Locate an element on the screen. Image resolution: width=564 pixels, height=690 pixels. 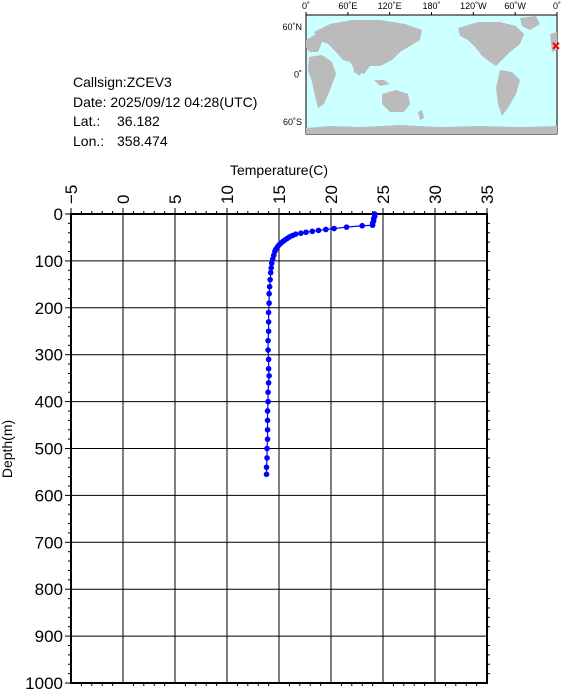
world-map: 0˚ 60˚E 120˚E 180˚ 120˚W 60˚W 0˚ 60˚N 0˚ 60˚S is located at coordinates (421, 68).